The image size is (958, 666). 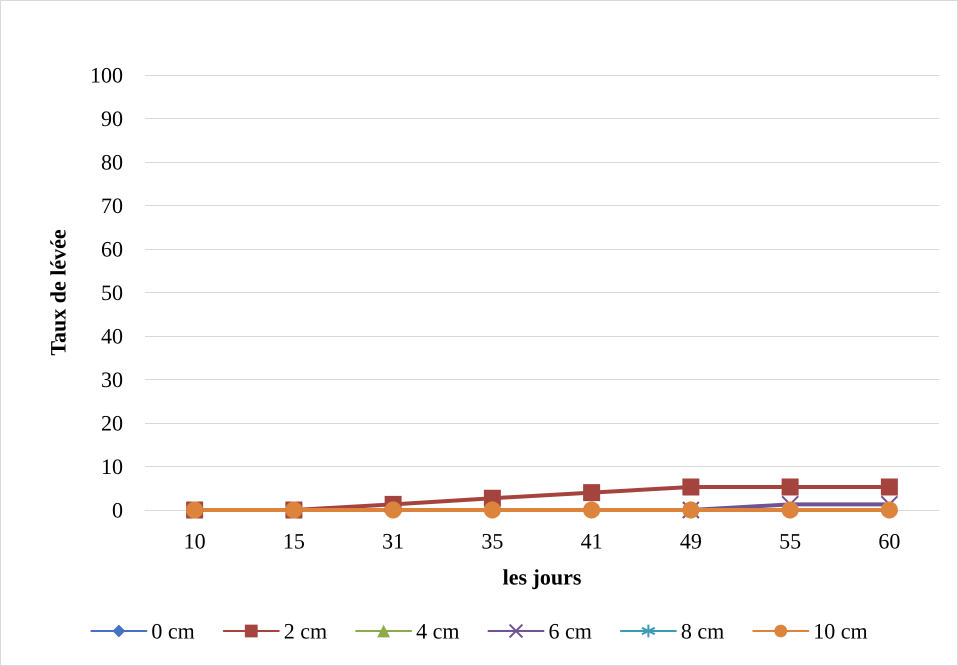 I want to click on x-tick-label: 60, so click(x=889, y=541).